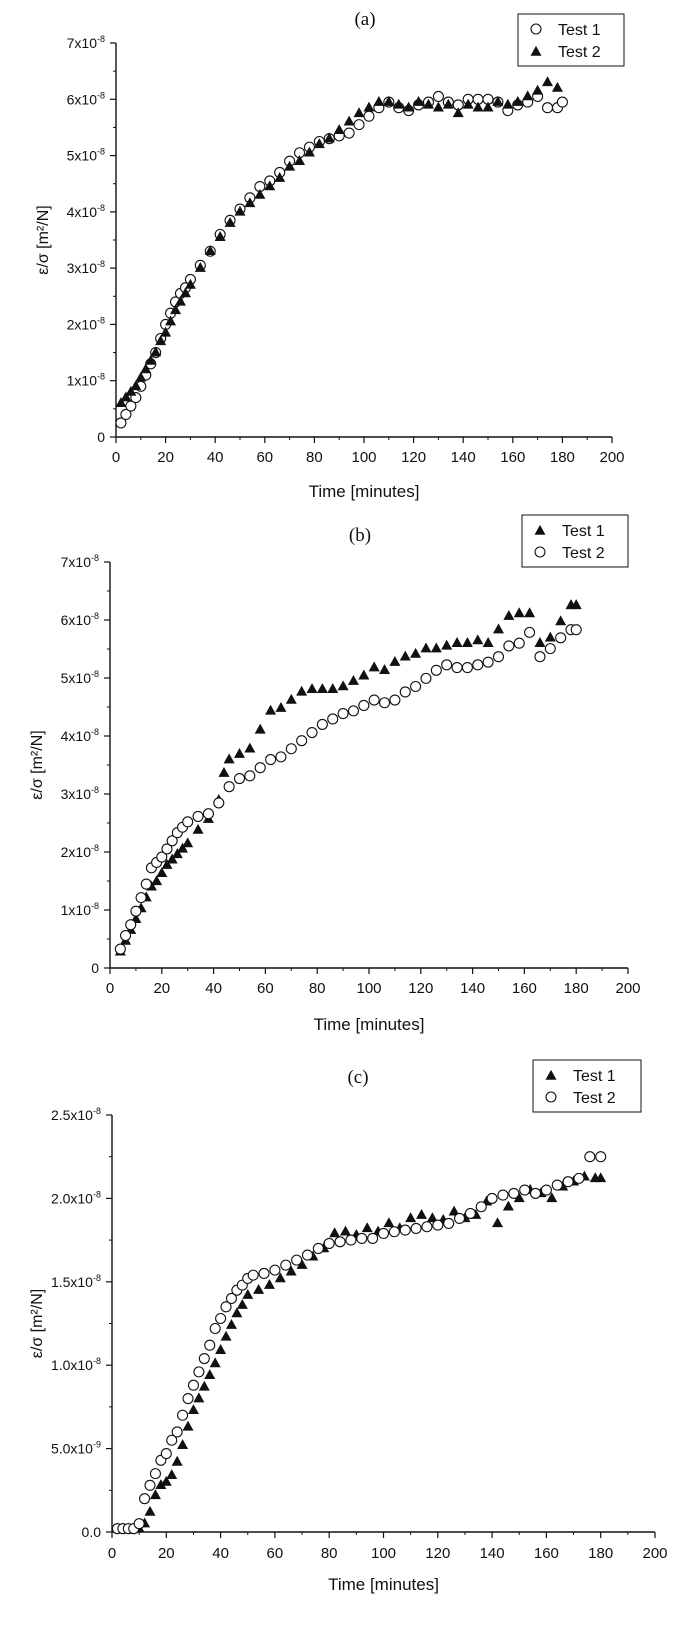 The image size is (699, 1625). I want to click on y-tick-mantissa: 6x10, so click(82, 99).